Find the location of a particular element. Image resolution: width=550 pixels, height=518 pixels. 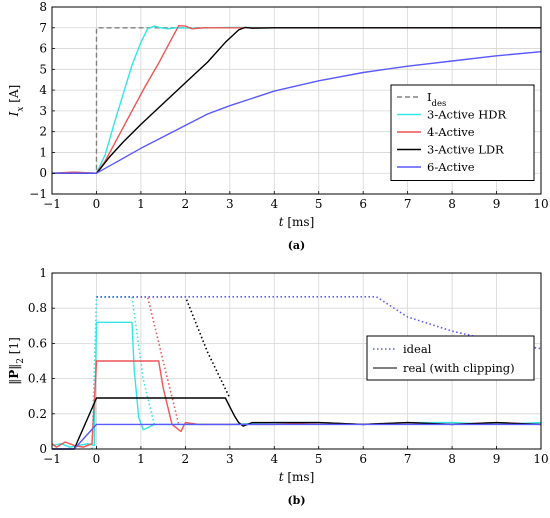

panel-a-y-label-main: I is located at coordinates (14, 114).